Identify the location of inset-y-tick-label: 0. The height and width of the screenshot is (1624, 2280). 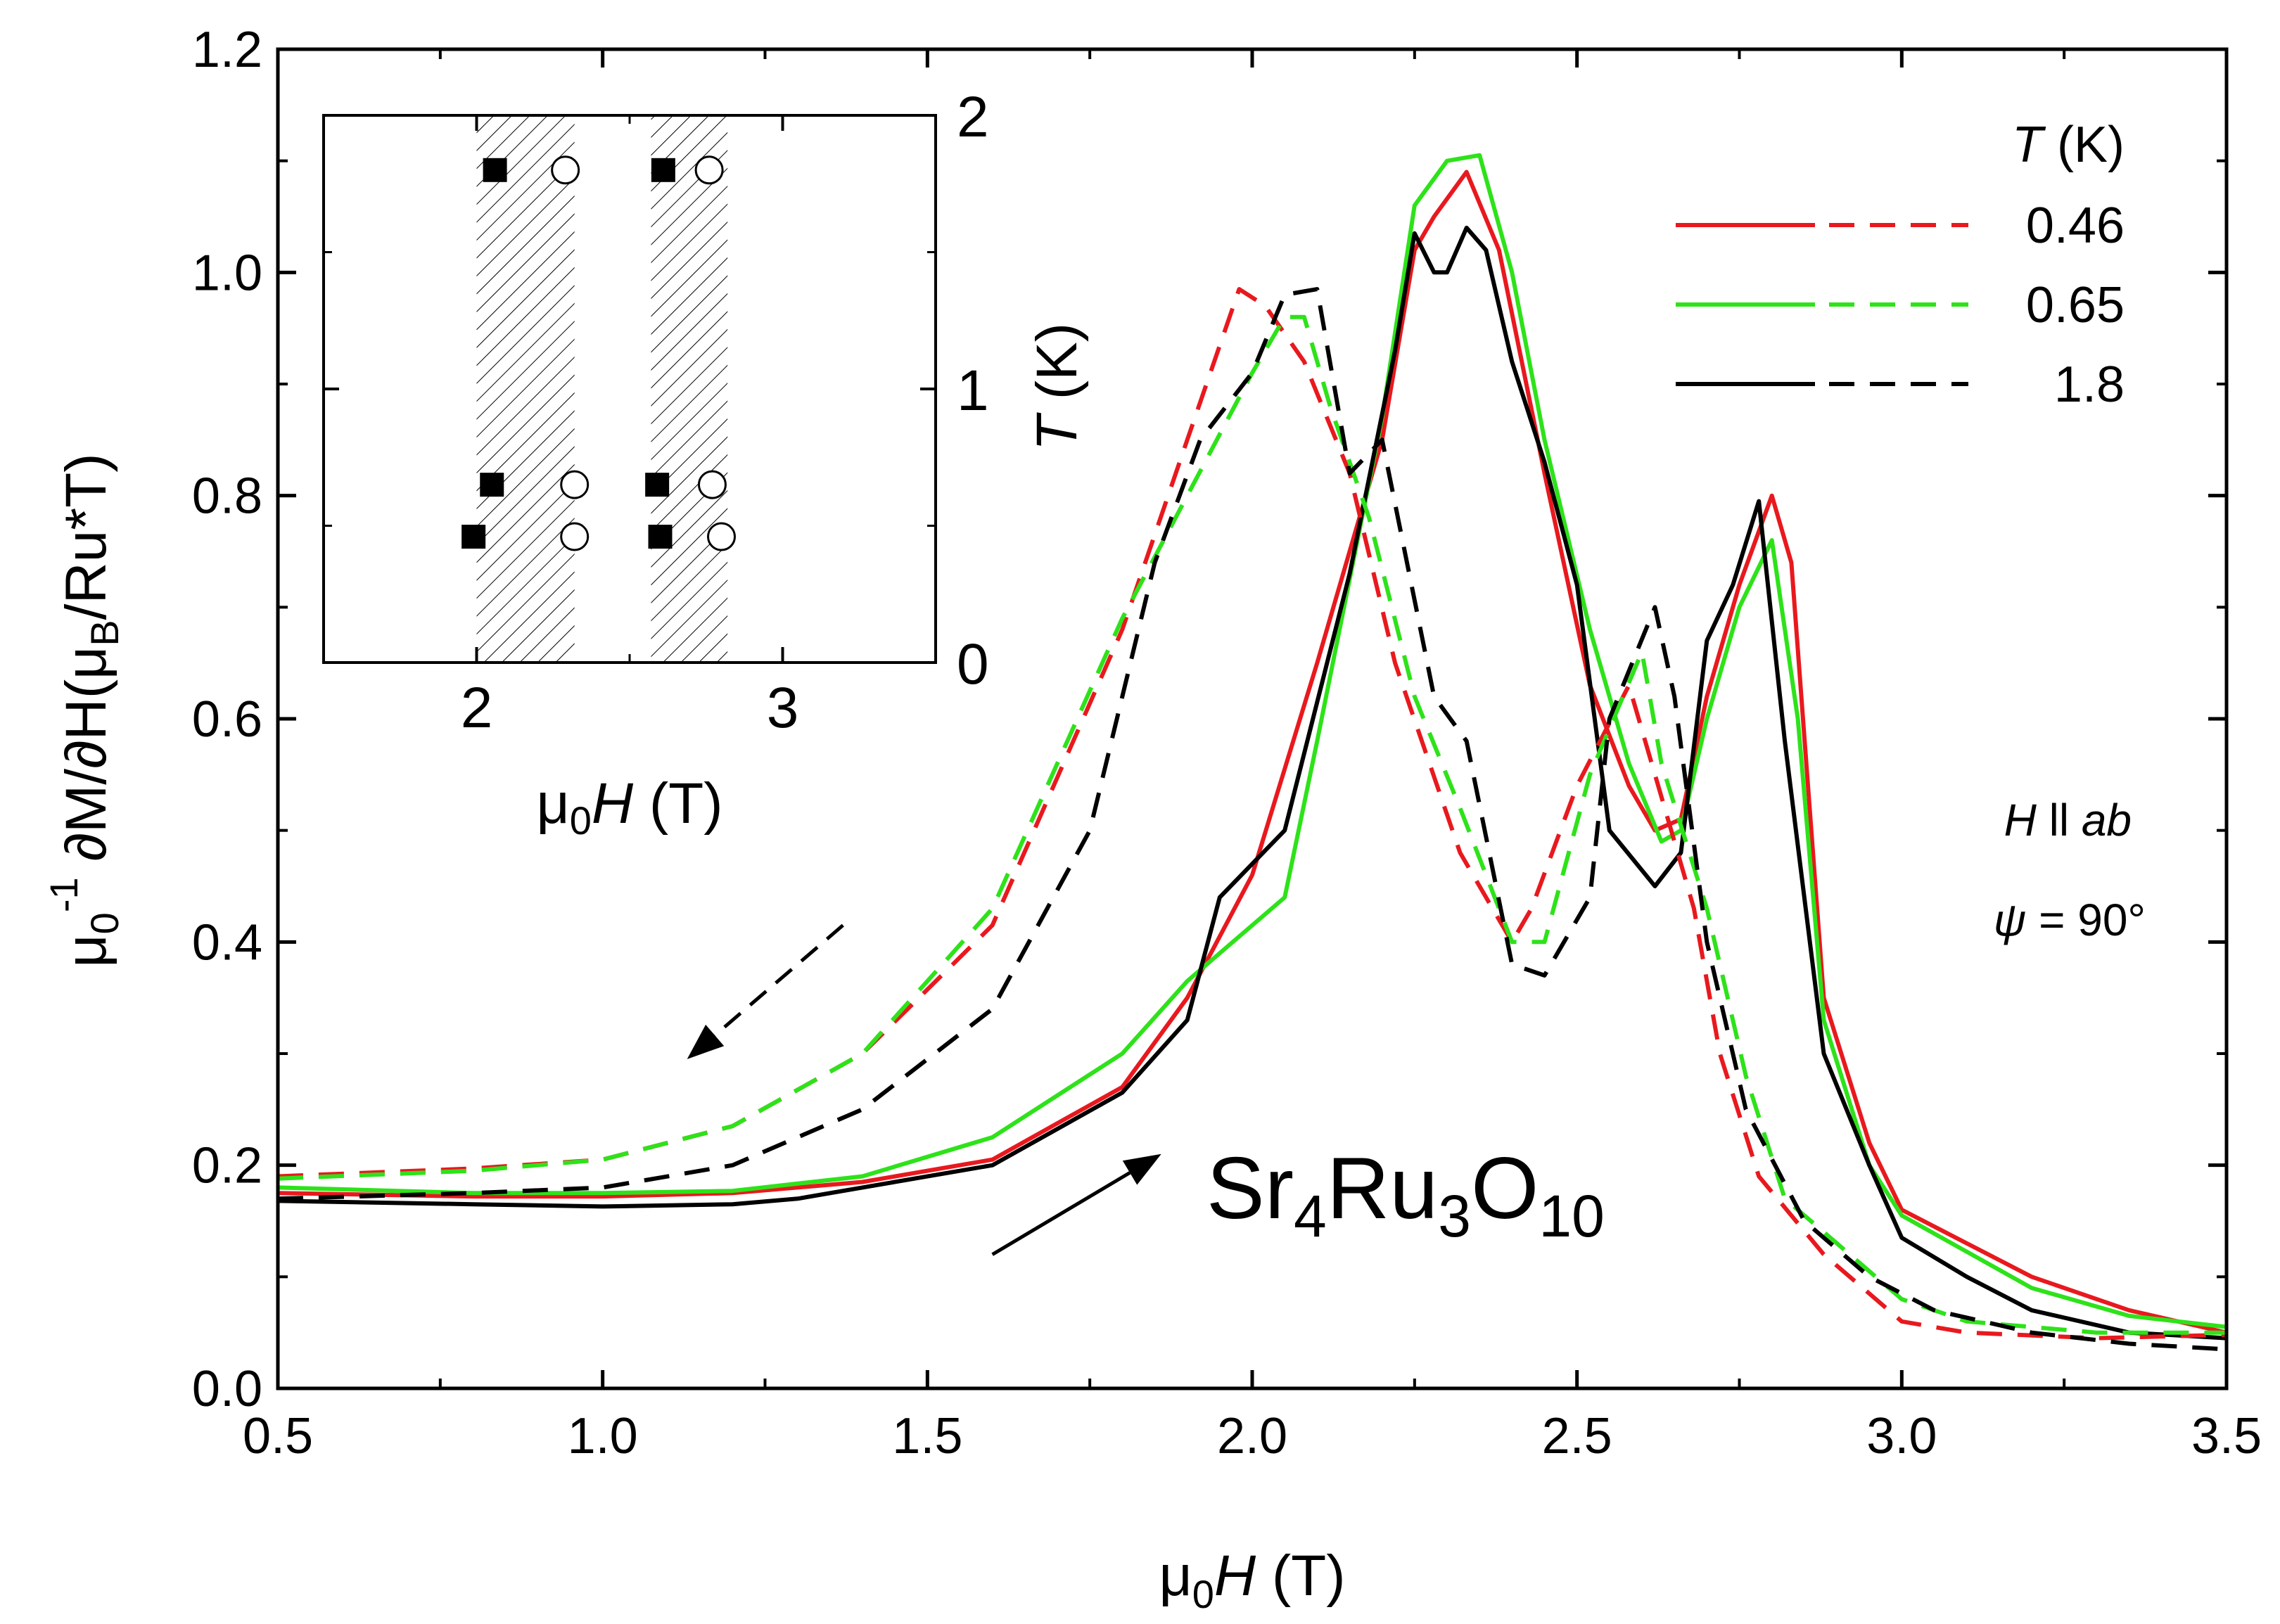
(973, 664).